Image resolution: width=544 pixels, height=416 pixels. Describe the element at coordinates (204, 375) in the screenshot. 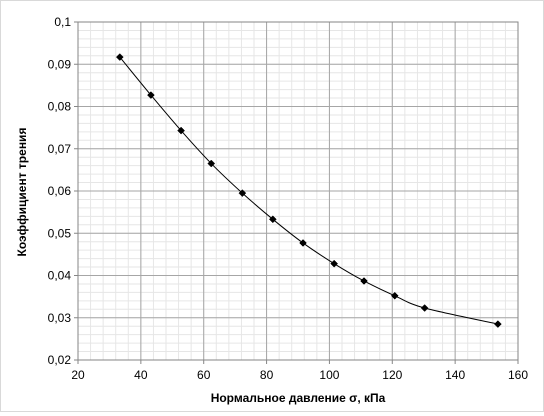

I see `x-tick-label: 60` at that location.